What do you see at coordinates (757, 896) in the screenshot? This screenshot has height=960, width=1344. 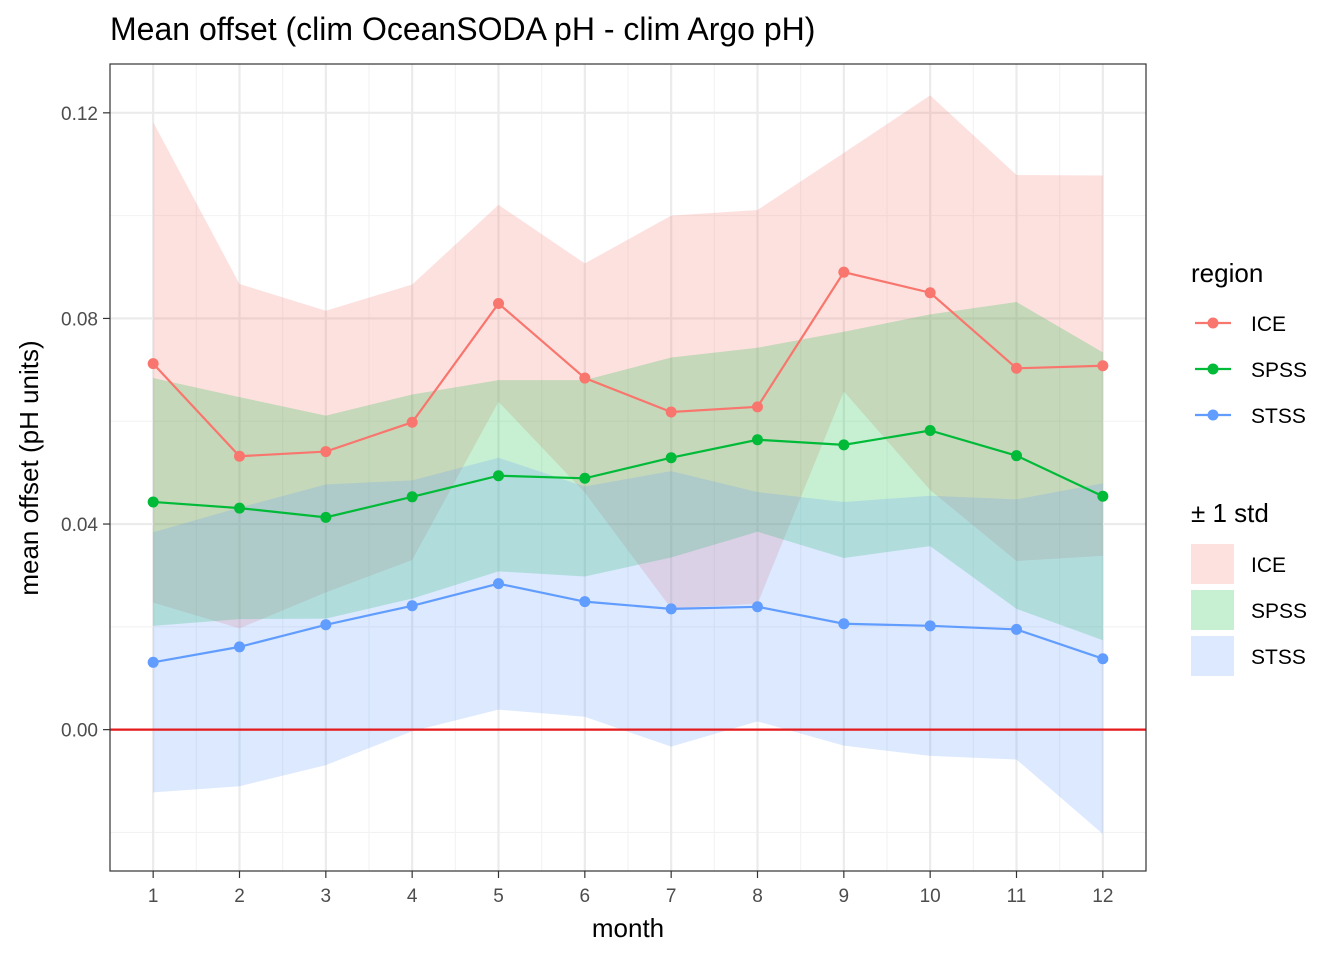 I see `x-tick-label: 8` at bounding box center [757, 896].